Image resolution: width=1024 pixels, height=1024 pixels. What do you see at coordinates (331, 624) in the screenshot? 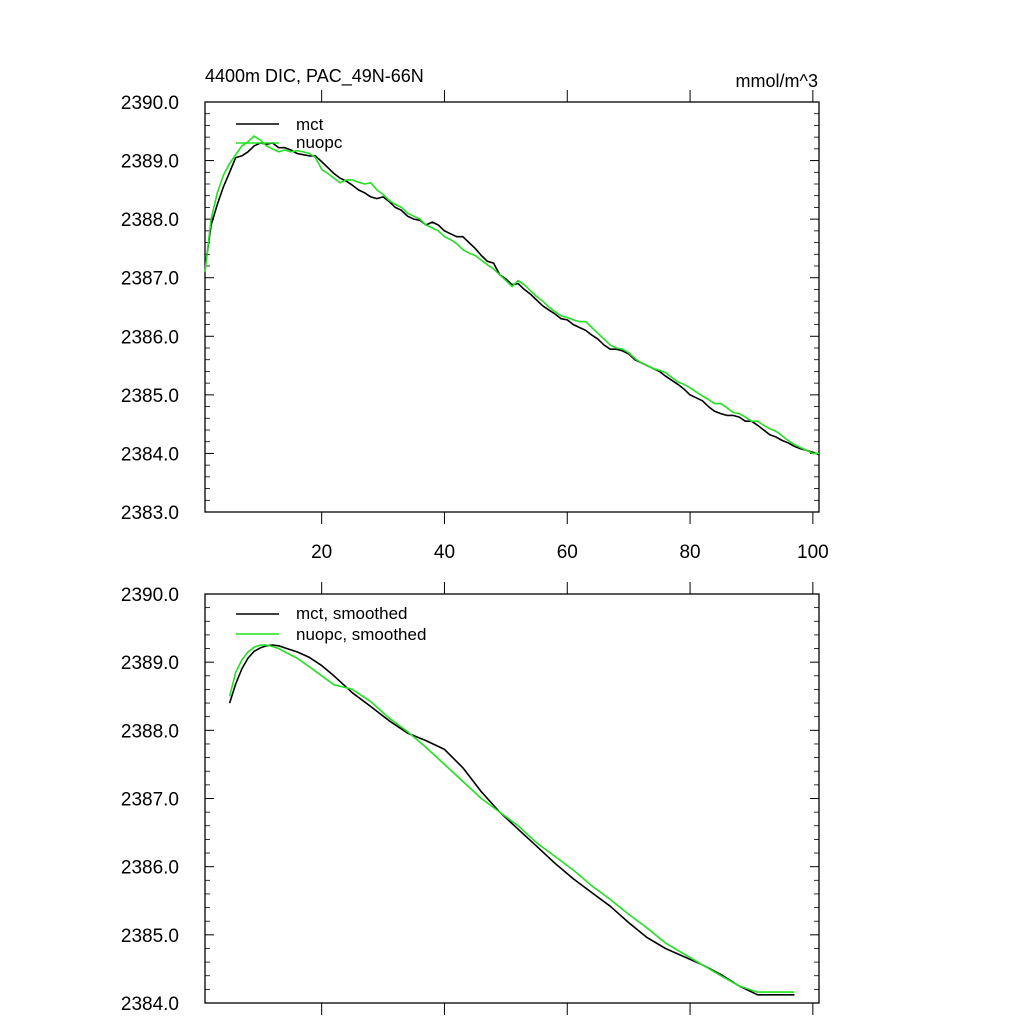
I see `bottom-legend: mct, smoothed nuopc, smoothed` at bounding box center [331, 624].